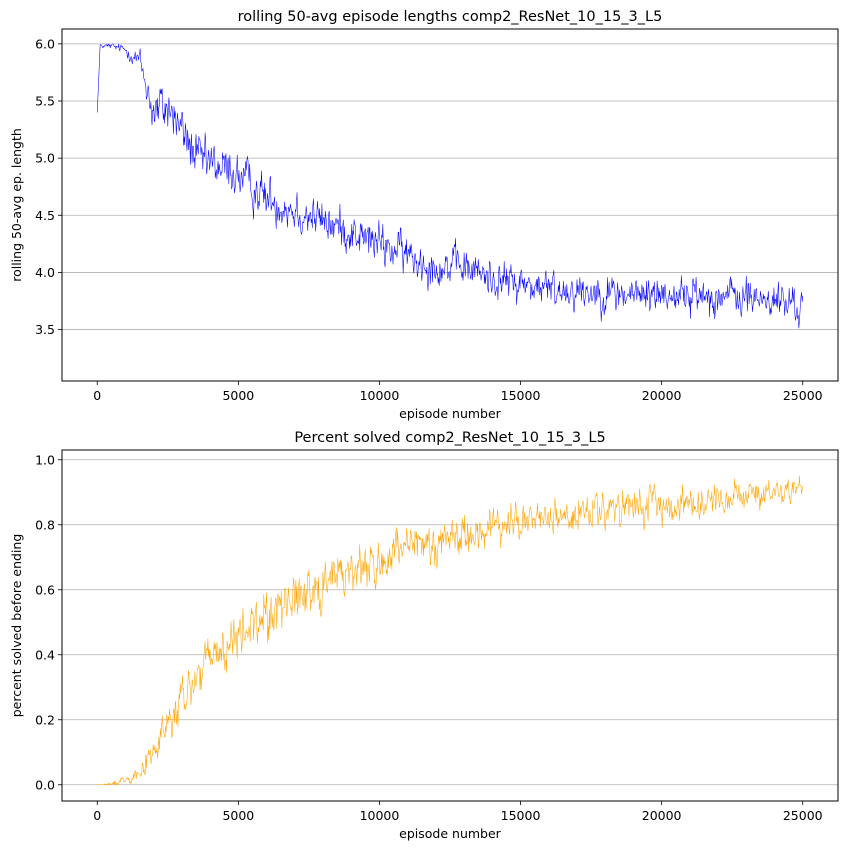 This screenshot has width=846, height=853. Describe the element at coordinates (16, 626) in the screenshot. I see `y-axis-label: percent solved before ending` at that location.